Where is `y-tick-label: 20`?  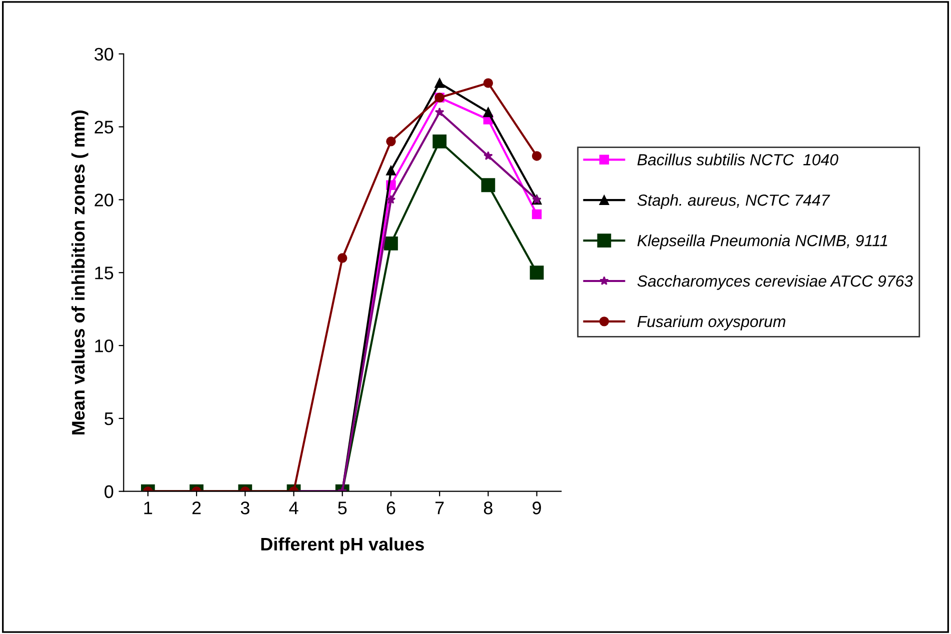
y-tick-label: 20 is located at coordinates (104, 200).